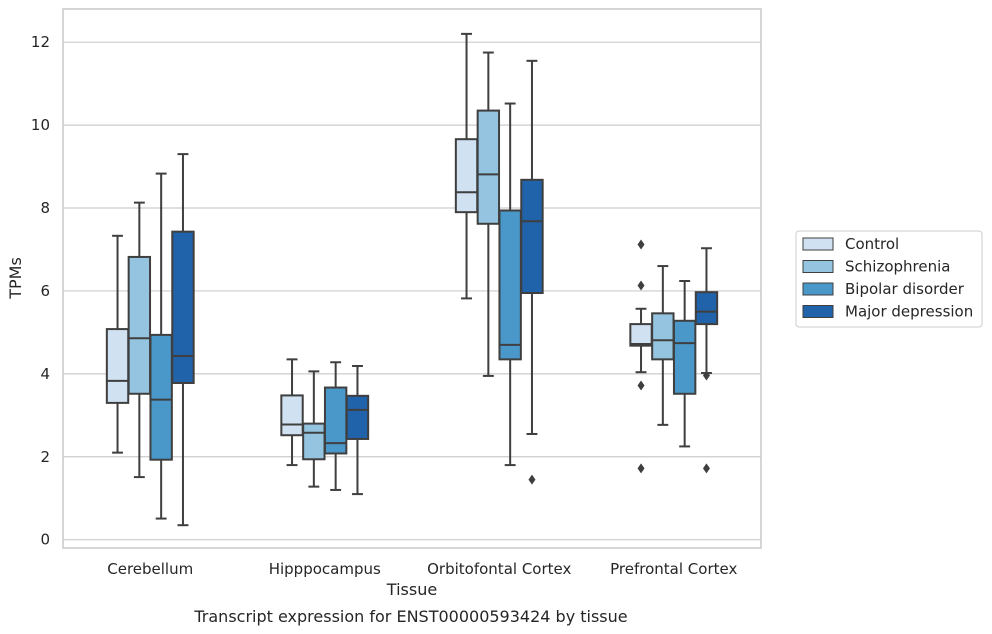 The height and width of the screenshot is (634, 992). What do you see at coordinates (40, 125) in the screenshot?
I see `y-tick-label: 10` at bounding box center [40, 125].